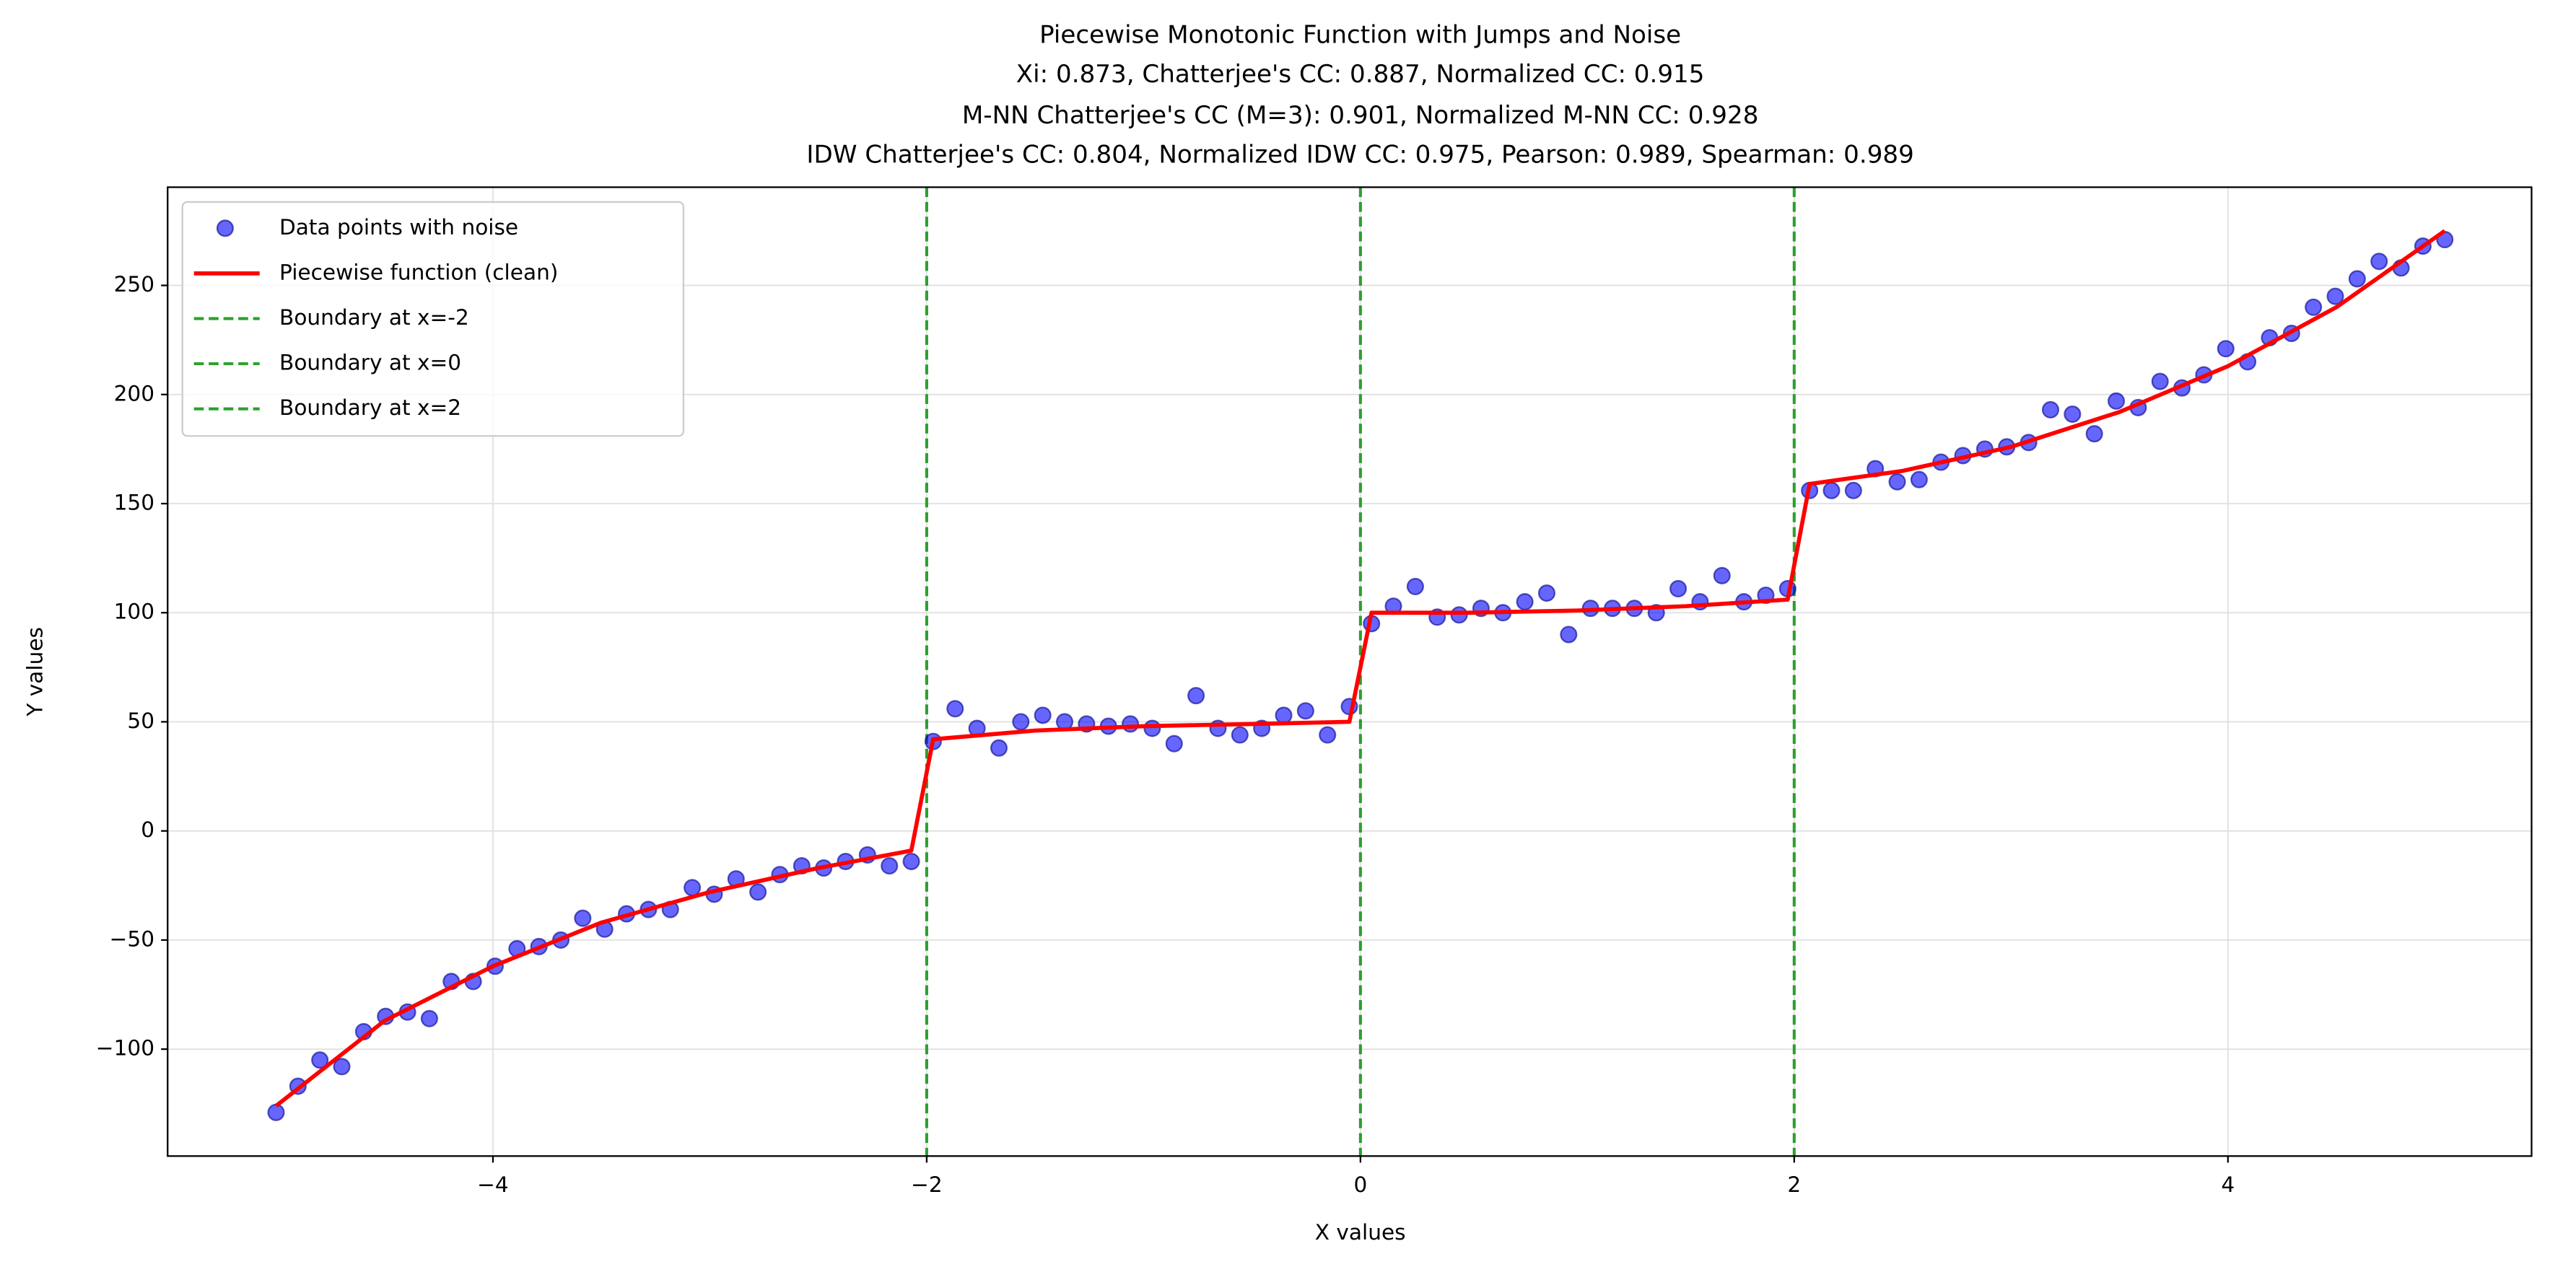 This screenshot has height=1272, width=2576. What do you see at coordinates (2228, 1185) in the screenshot?
I see `x-tick-label: 4` at bounding box center [2228, 1185].